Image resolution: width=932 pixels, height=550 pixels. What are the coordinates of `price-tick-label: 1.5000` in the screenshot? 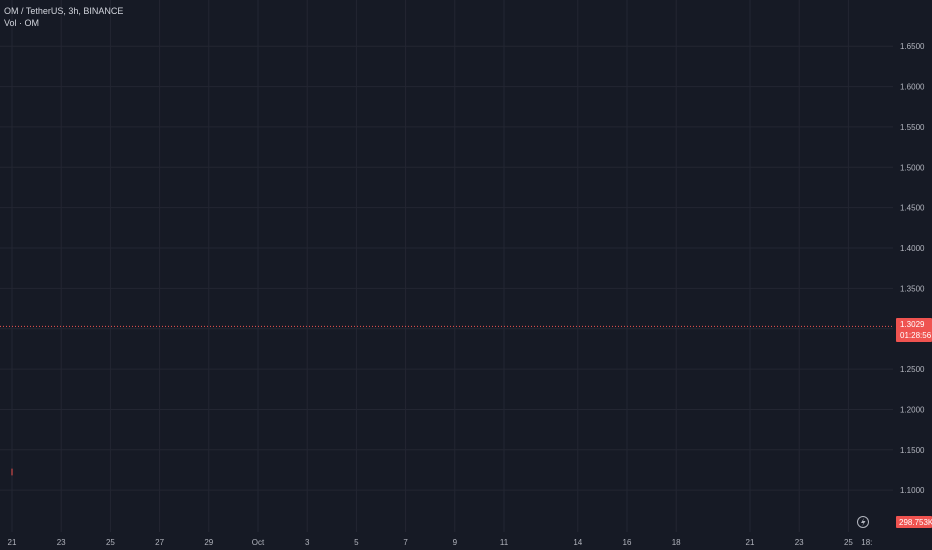 It's located at (912, 167).